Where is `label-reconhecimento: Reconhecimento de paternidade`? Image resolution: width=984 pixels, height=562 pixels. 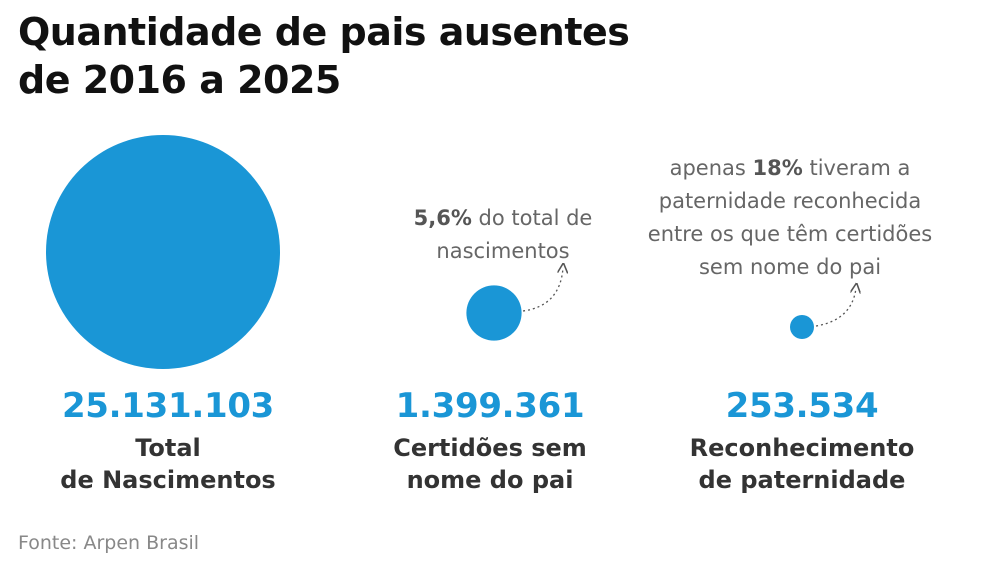 label-reconhecimento: Reconhecimento de paternidade is located at coordinates (802, 464).